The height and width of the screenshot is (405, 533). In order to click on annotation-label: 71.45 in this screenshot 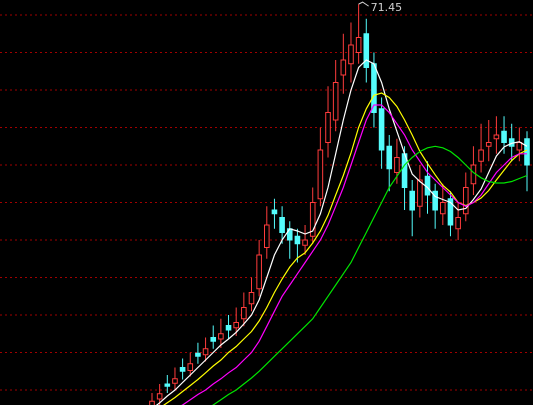, I will do `click(387, 7)`.